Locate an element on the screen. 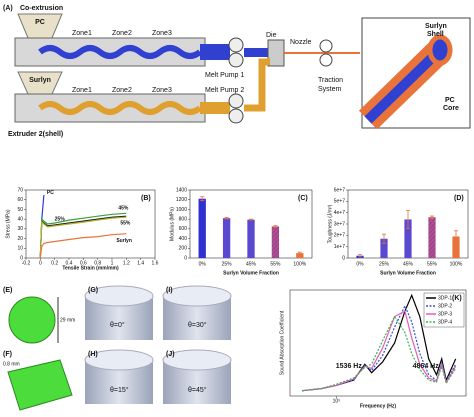 This screenshot has width=474, height=417. y-tick-label: 800 is located at coordinates (183, 219).